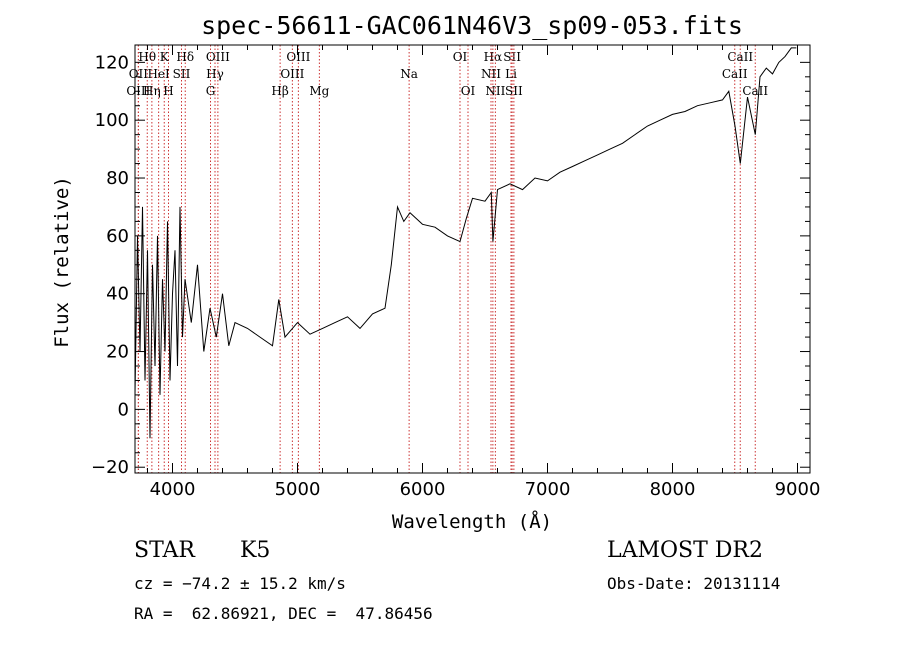 This screenshot has width=900, height=649. I want to click on x-tick-label: 6000, so click(423, 489).